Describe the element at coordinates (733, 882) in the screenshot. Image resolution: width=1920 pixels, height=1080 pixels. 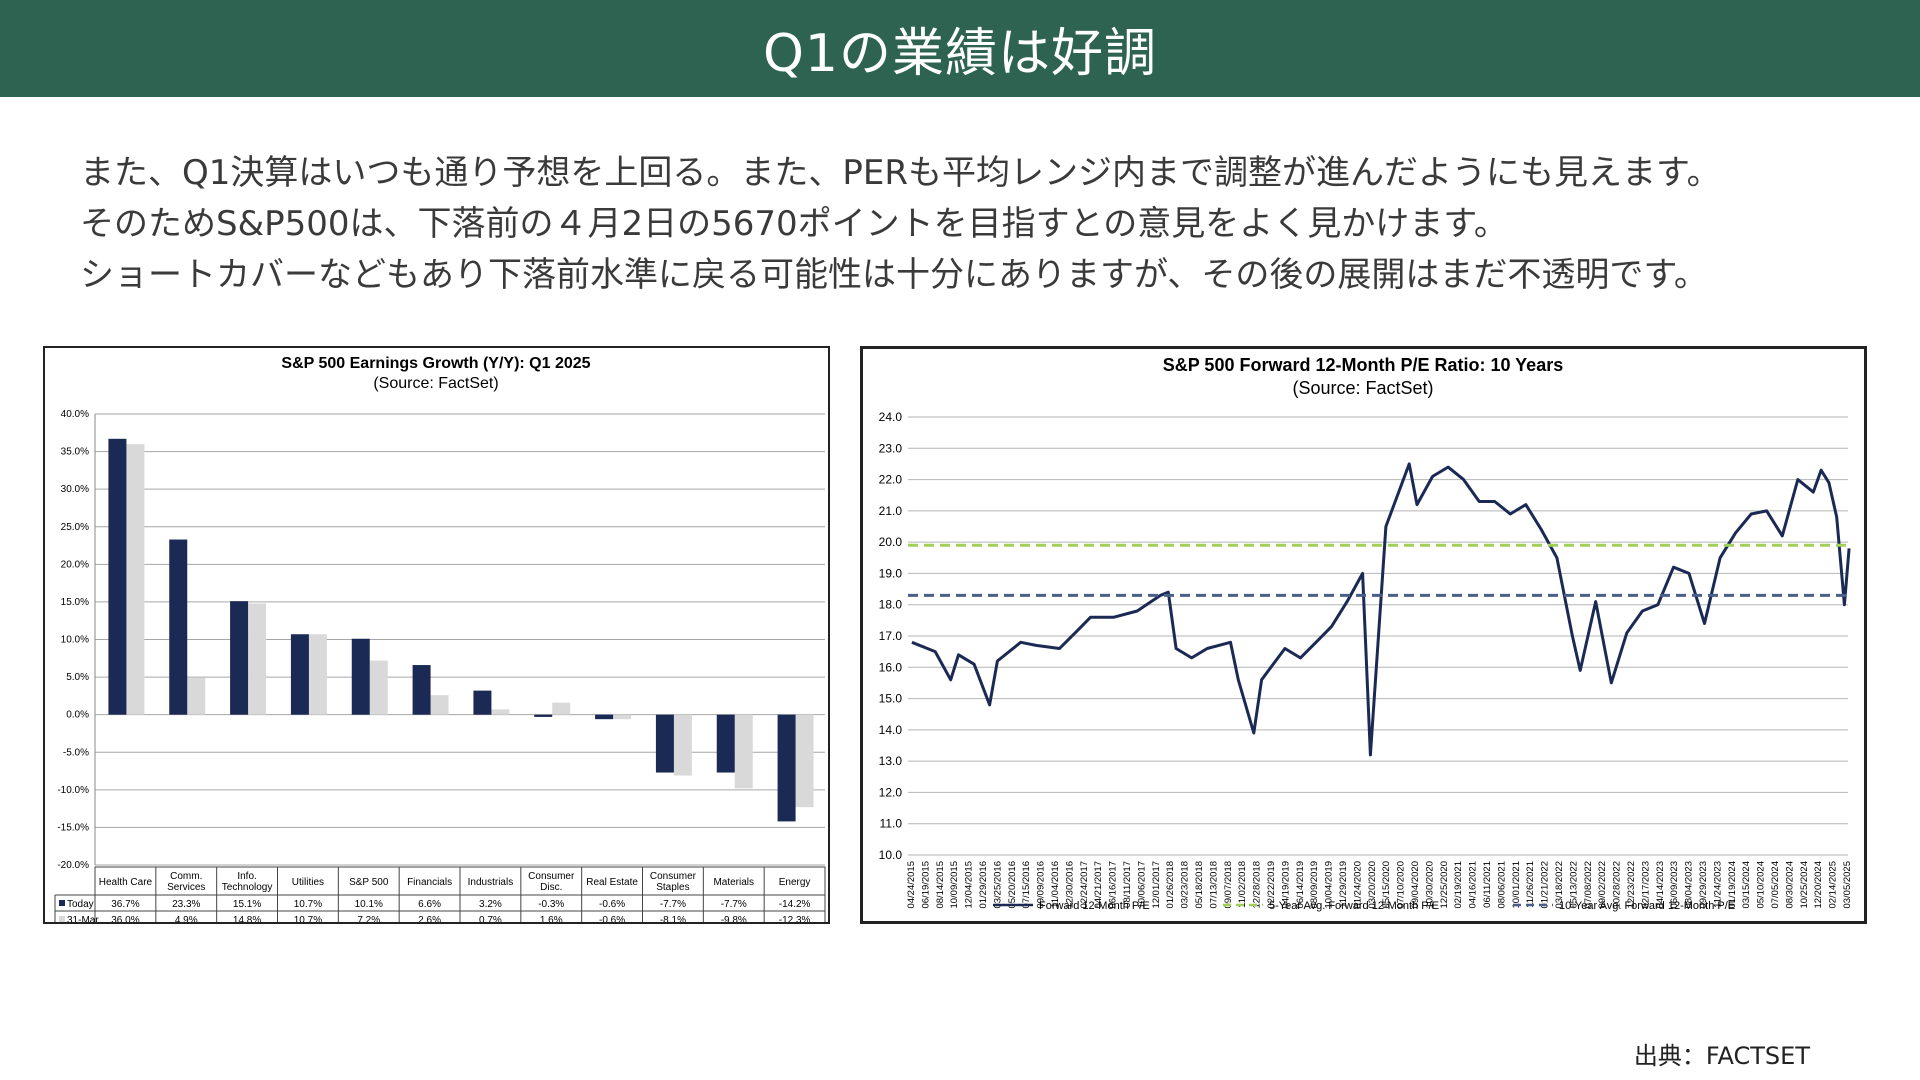
I see `category-label: Materials` at that location.